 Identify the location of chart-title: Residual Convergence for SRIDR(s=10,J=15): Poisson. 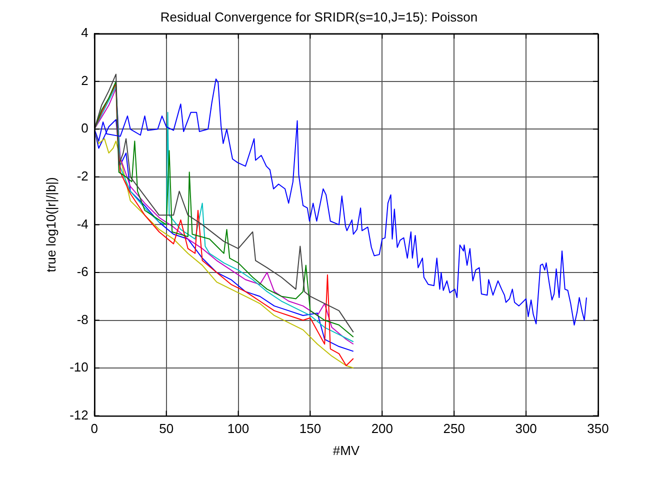
(319, 16).